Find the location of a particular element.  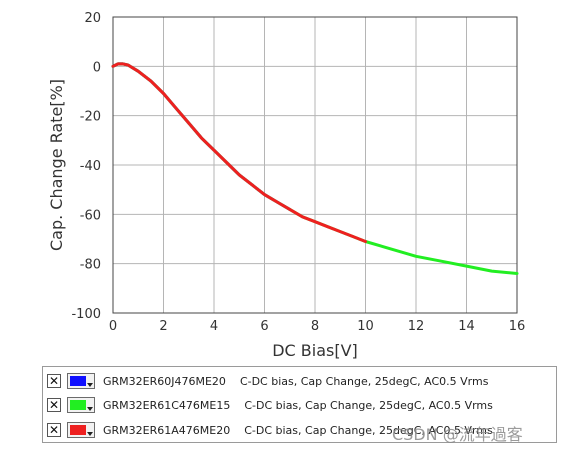

y-tick-labels: 20 0 -20 -40 -60 -80 -100 is located at coordinates (86, 166).